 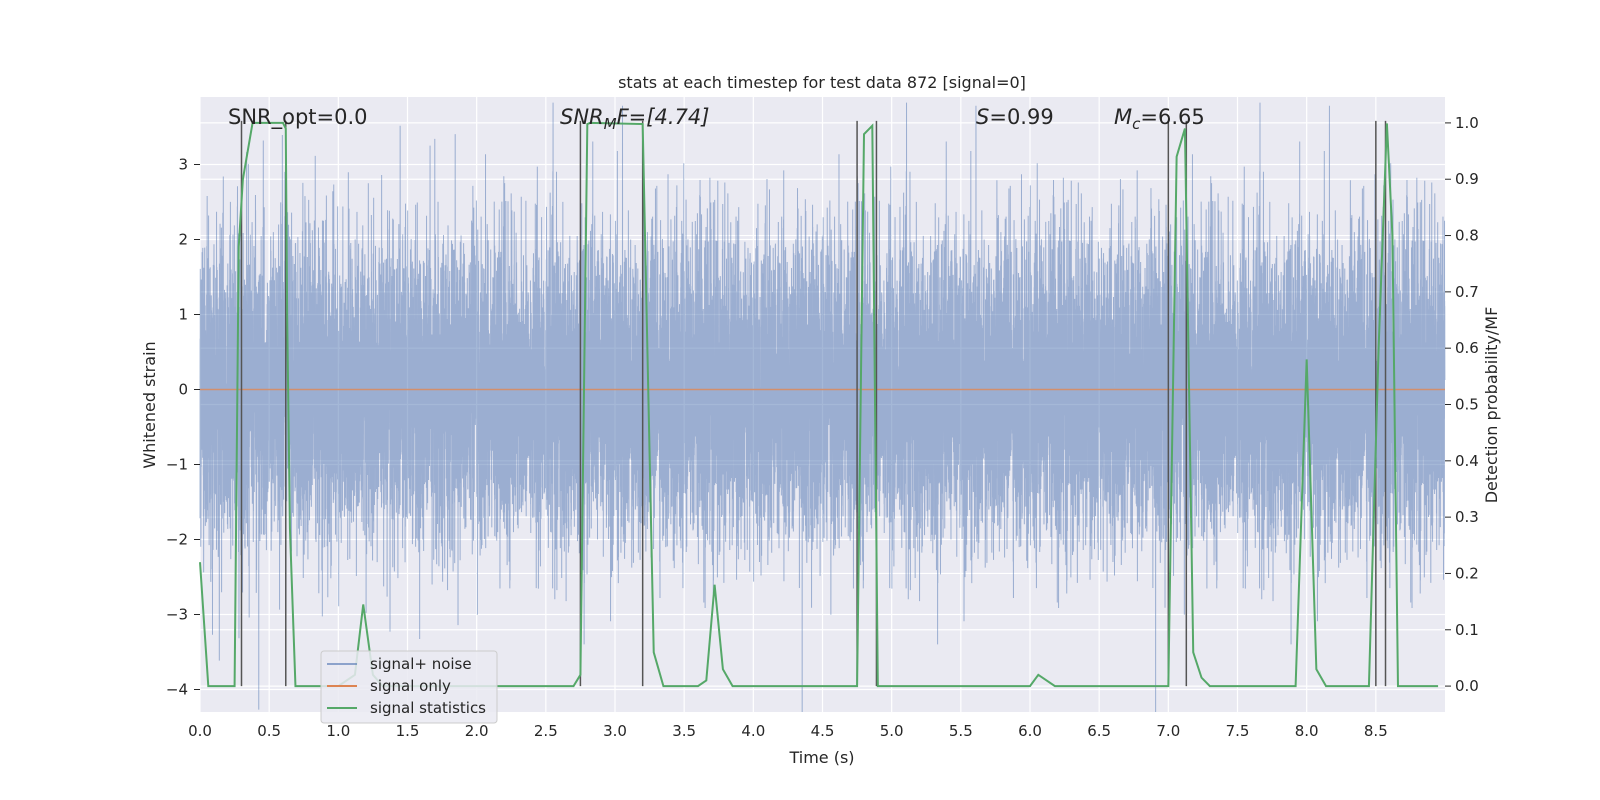 I want to click on x-axis-label: Time (s), so click(x=821, y=757).